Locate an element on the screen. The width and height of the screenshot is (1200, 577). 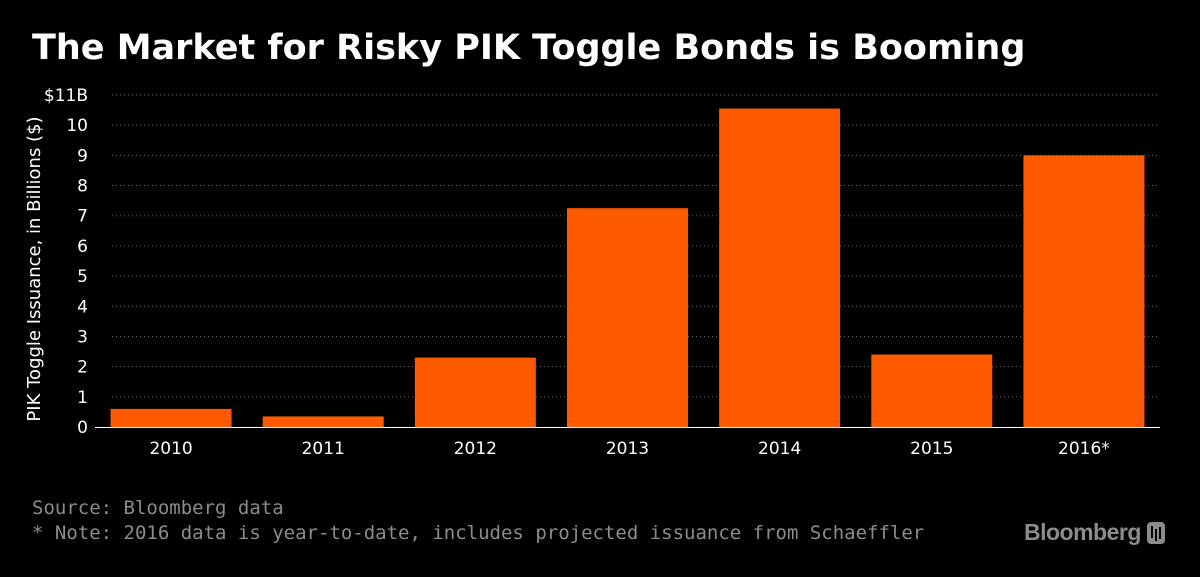
bar-2011 is located at coordinates (323, 421).